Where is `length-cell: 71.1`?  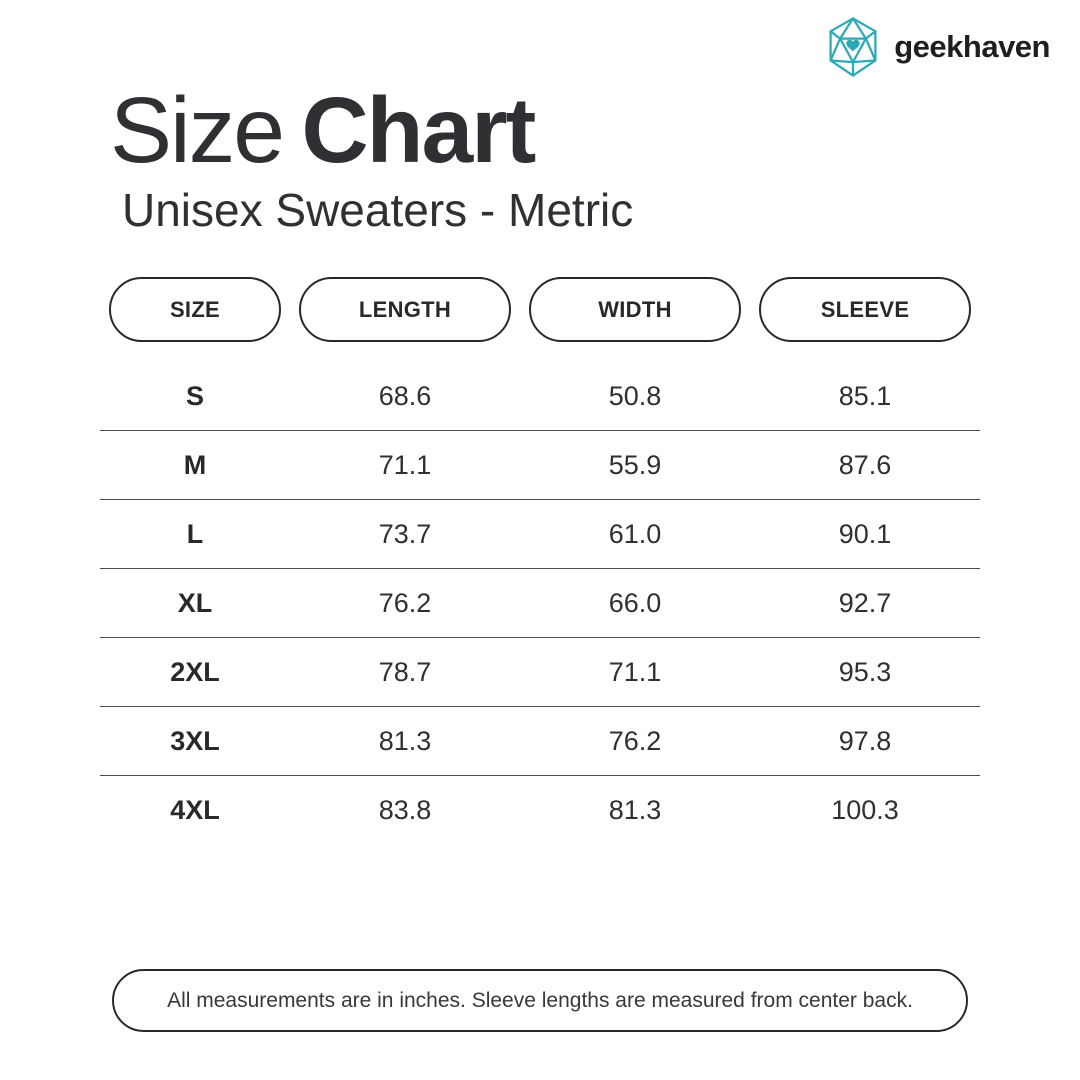 length-cell: 71.1 is located at coordinates (405, 464).